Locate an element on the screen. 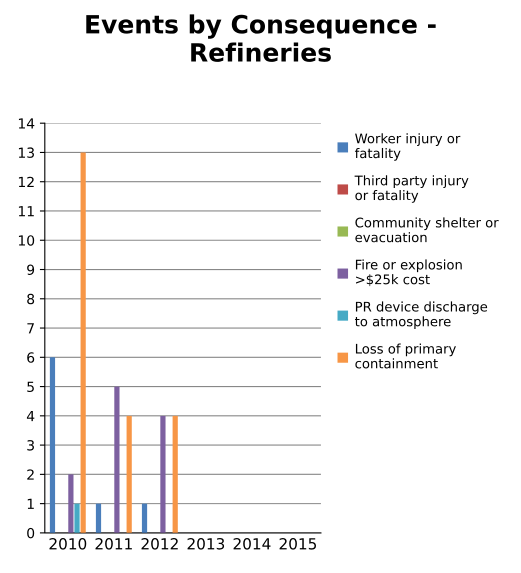 Image resolution: width=521 pixels, height=573 pixels. y-tick-label: 4 is located at coordinates (30, 416).